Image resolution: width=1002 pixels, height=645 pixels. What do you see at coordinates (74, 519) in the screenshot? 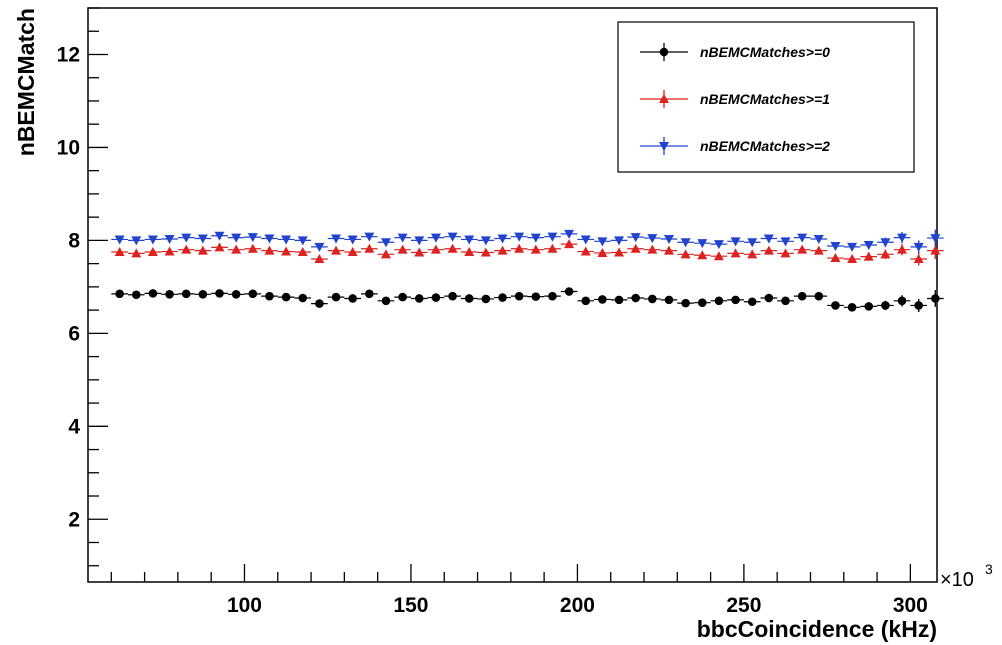
I see `y-tick-label: 2` at bounding box center [74, 519].